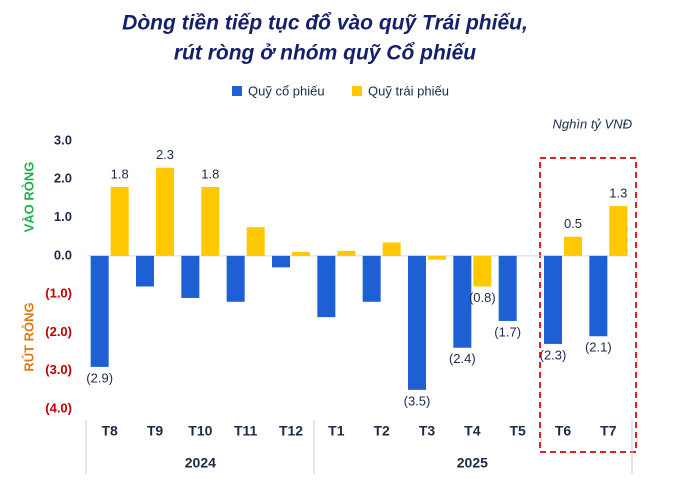  I want to click on y-tick-label: (1.0), so click(58, 293).